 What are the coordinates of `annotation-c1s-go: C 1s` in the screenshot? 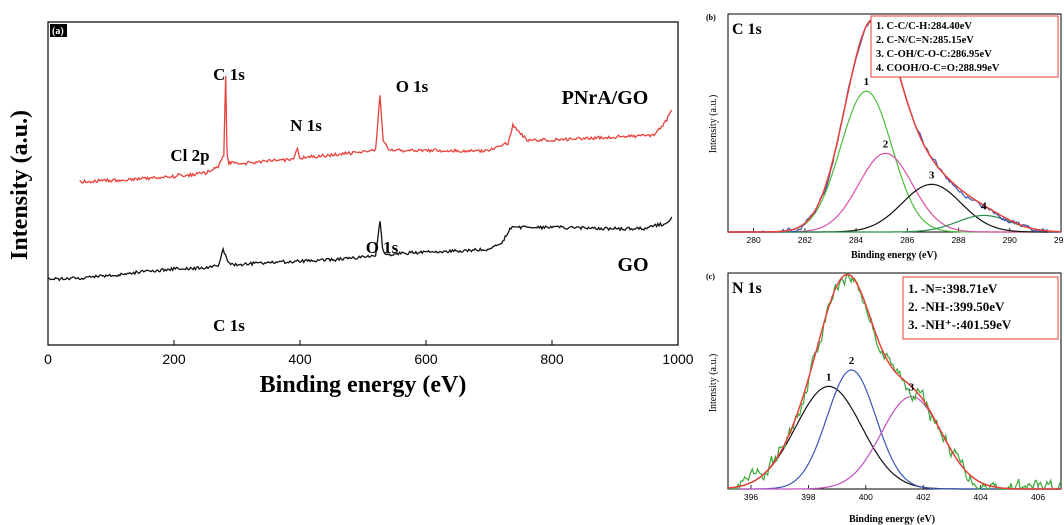 It's located at (229, 325).